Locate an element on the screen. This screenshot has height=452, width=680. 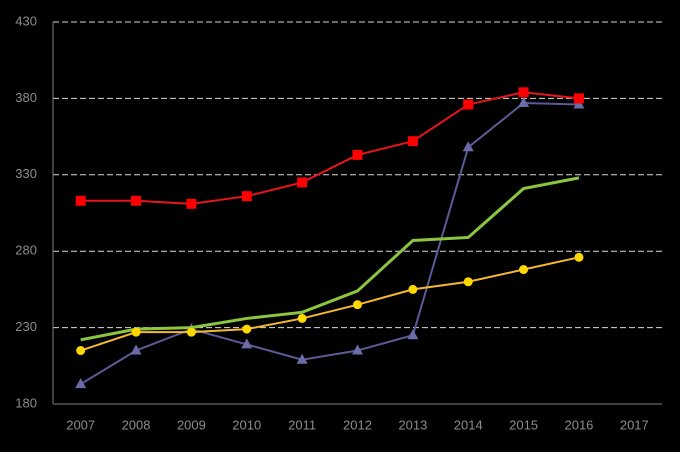
x-tick-label: 2009 is located at coordinates (191, 424).